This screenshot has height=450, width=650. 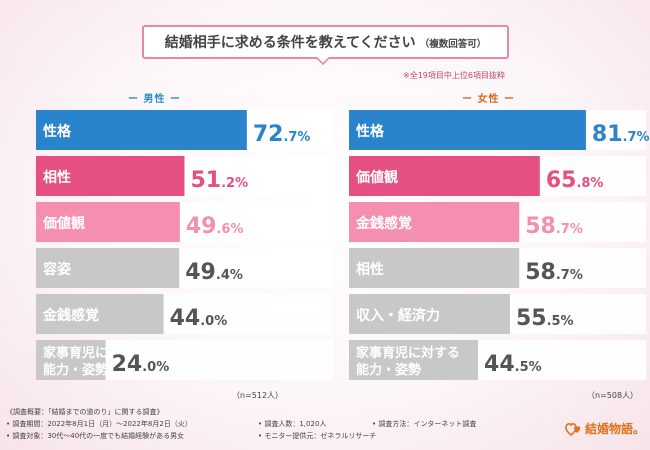 What do you see at coordinates (317, 436) in the screenshot?
I see `footer-provider: • モニター提供元：ゼネラルリサーチ` at bounding box center [317, 436].